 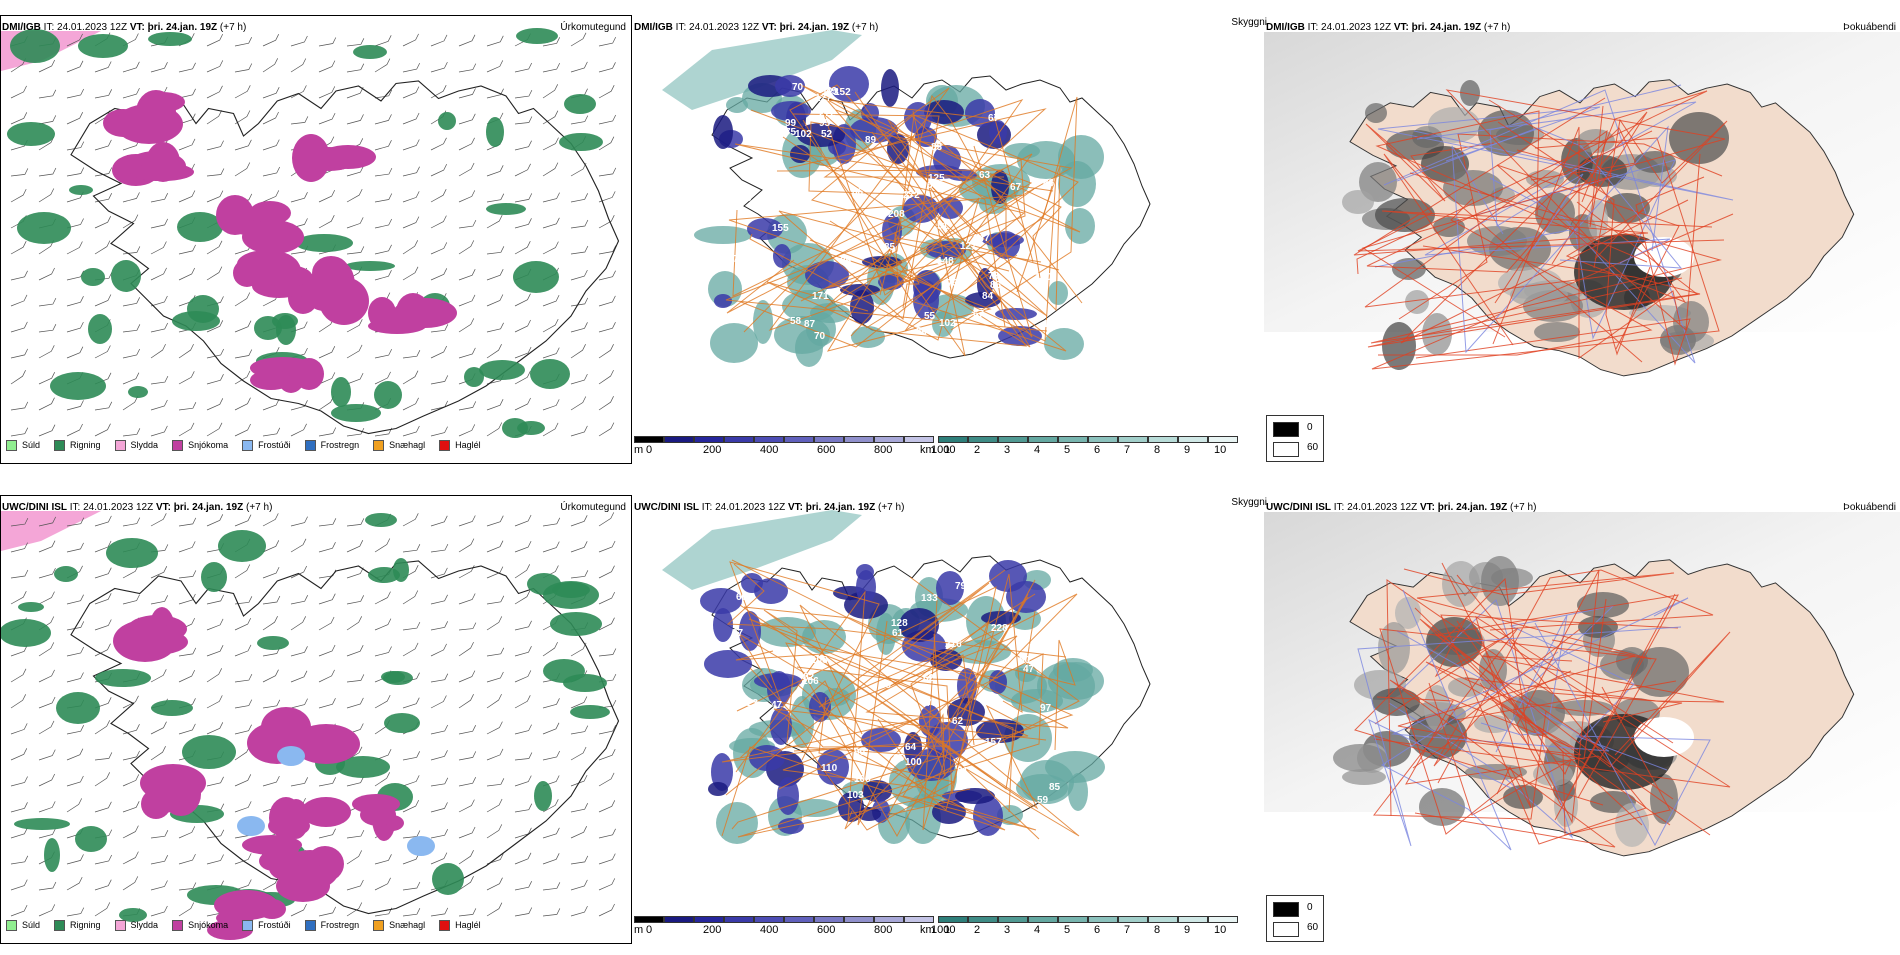 I want to click on snow-depth-label: 99, so click(x=791, y=123).